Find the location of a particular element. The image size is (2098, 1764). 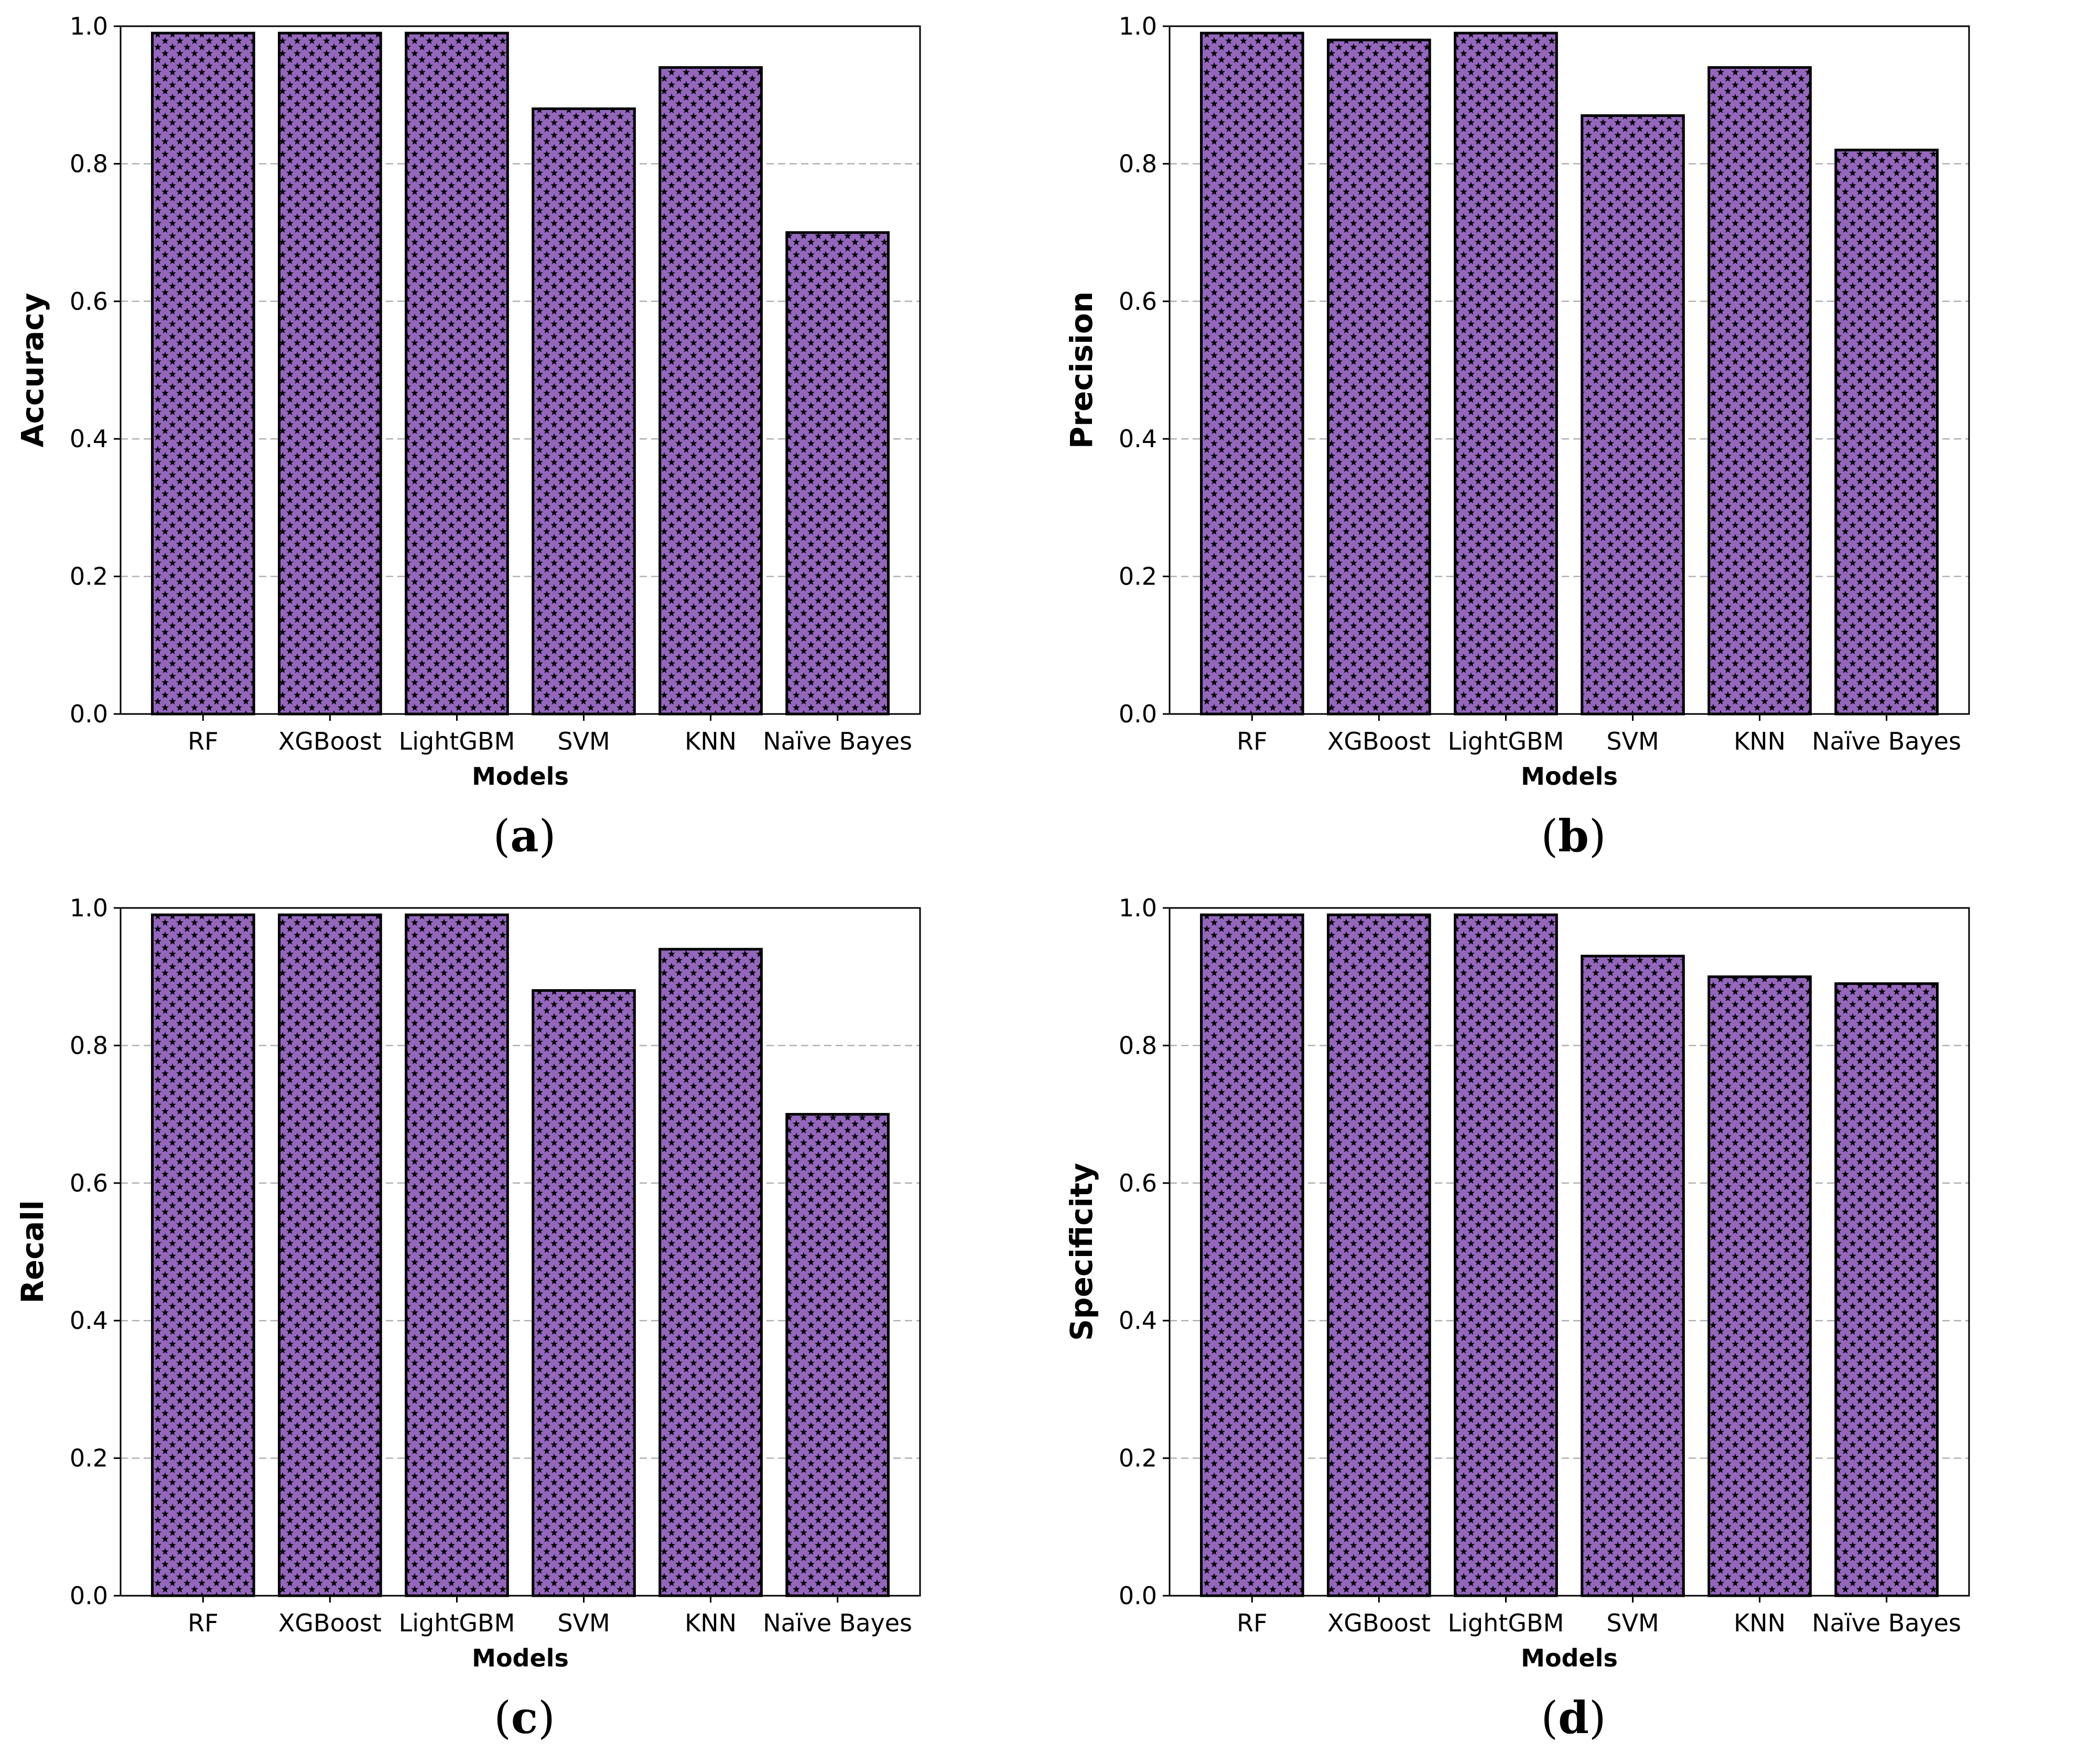

bar-precision-na-ve-bayes is located at coordinates (1886, 432).